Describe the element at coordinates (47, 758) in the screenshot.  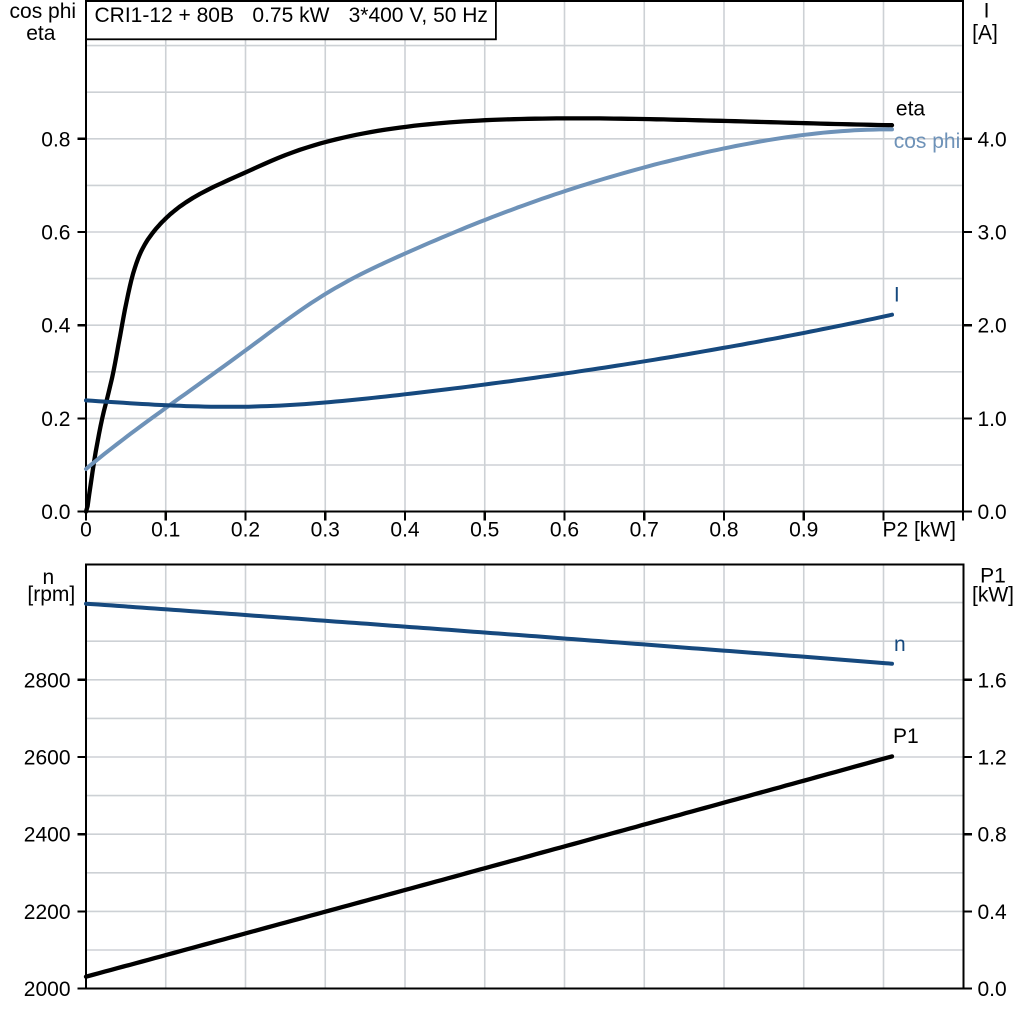
I see `svg-text: 2600` at that location.